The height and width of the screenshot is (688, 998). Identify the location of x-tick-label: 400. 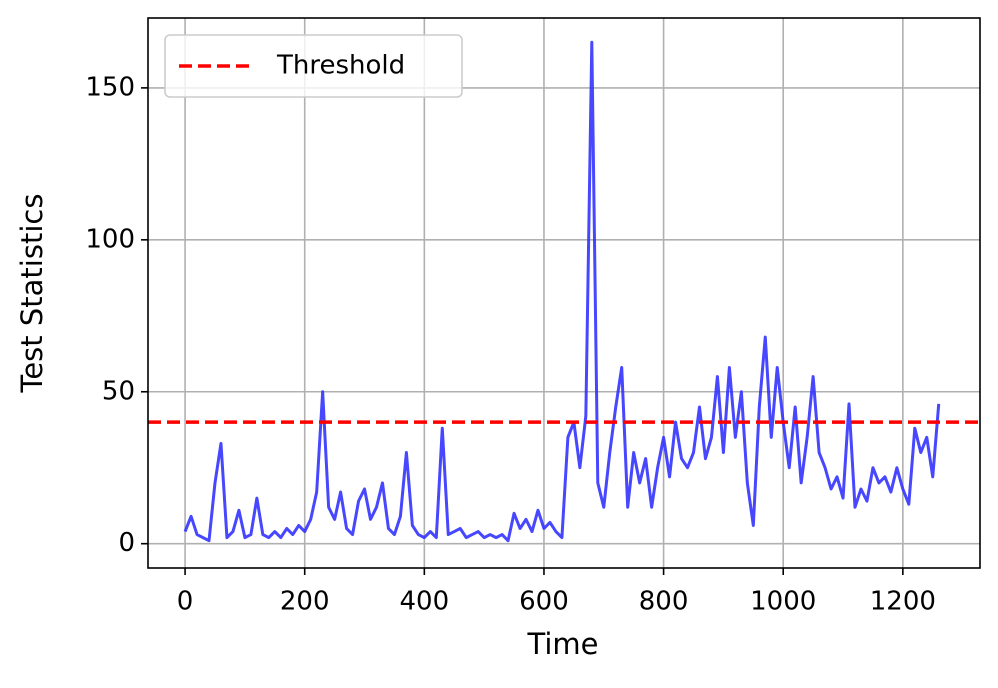
(425, 602).